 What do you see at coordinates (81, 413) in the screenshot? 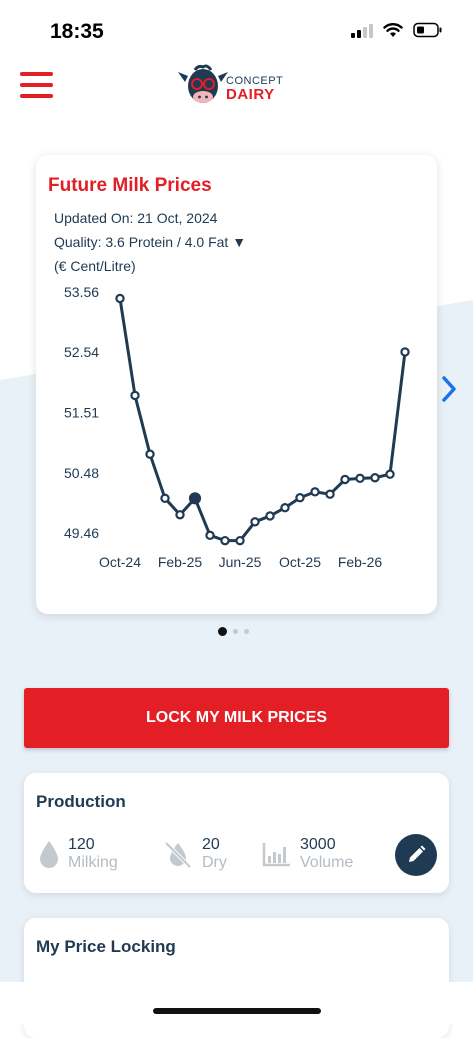
I see `y-tick-label: 51.51` at bounding box center [81, 413].